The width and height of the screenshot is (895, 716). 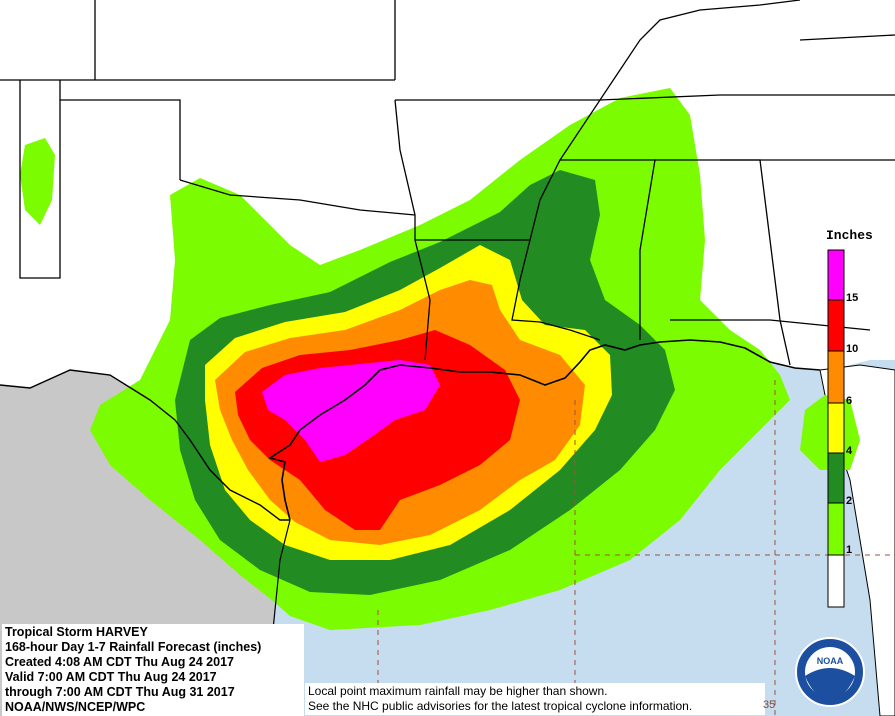 I want to click on rain-band-small-west, so click(x=37, y=181).